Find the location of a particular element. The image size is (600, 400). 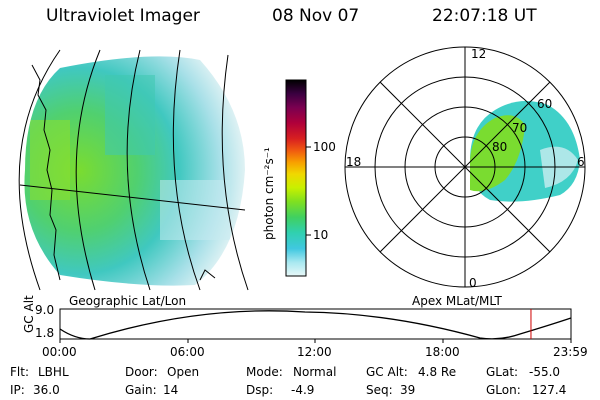

dsp-value: -4.9 is located at coordinates (303, 390).